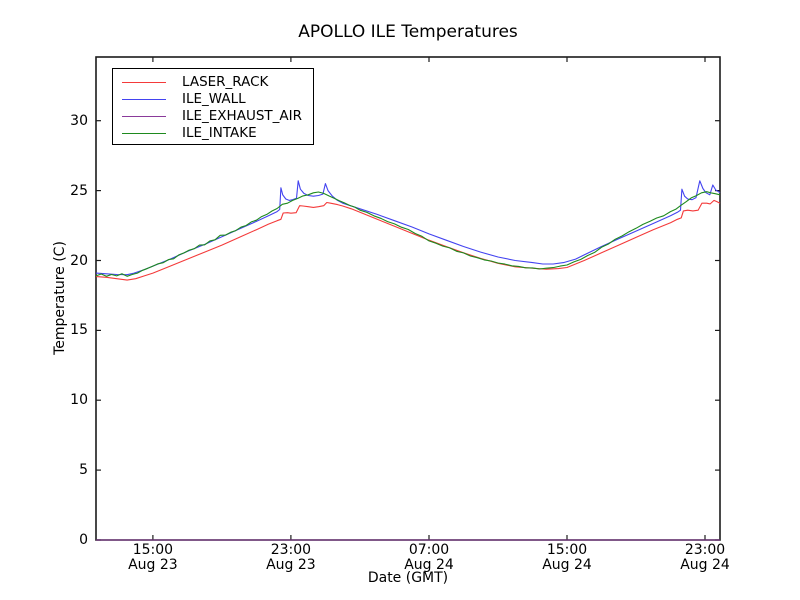 The image size is (800, 600). What do you see at coordinates (225, 82) in the screenshot?
I see `legend-label: LASER_RACK` at bounding box center [225, 82].